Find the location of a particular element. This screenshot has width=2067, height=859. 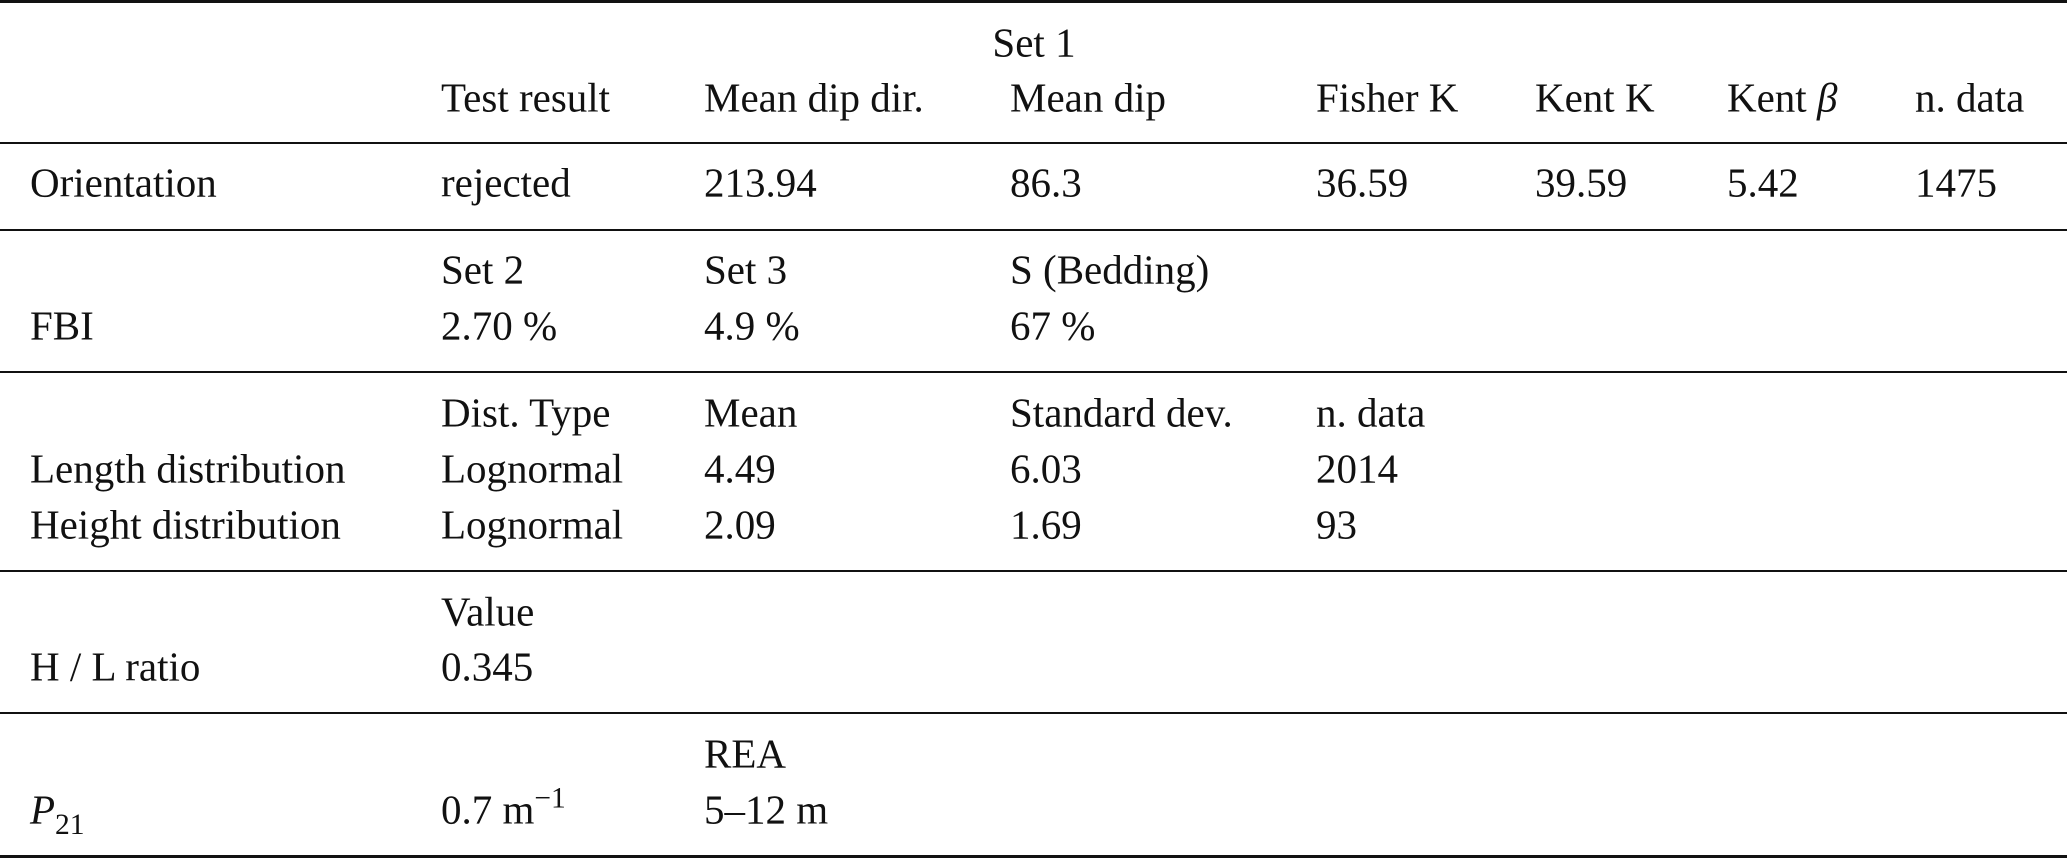

height-std-dev: 1.69 is located at coordinates (1046, 524).